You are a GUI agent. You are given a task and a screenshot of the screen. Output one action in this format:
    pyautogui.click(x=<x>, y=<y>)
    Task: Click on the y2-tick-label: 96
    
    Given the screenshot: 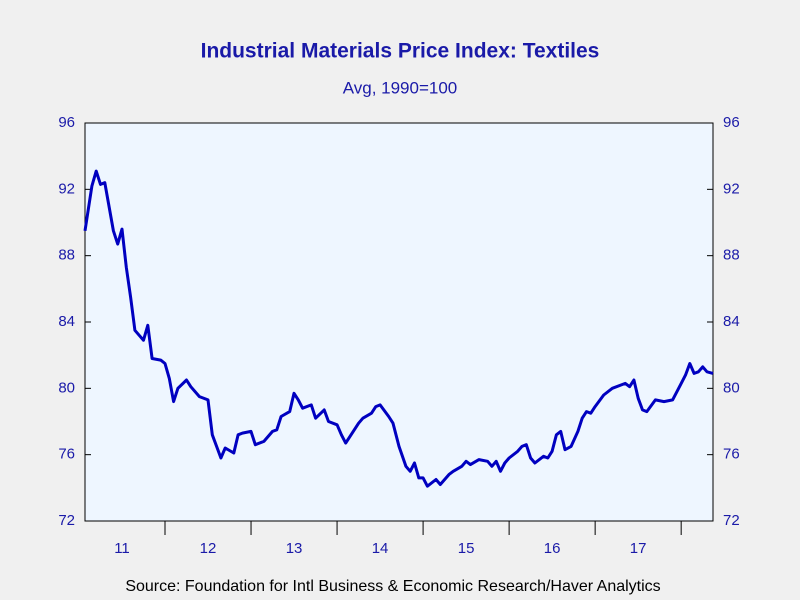 What is the action you would take?
    pyautogui.click(x=731, y=122)
    